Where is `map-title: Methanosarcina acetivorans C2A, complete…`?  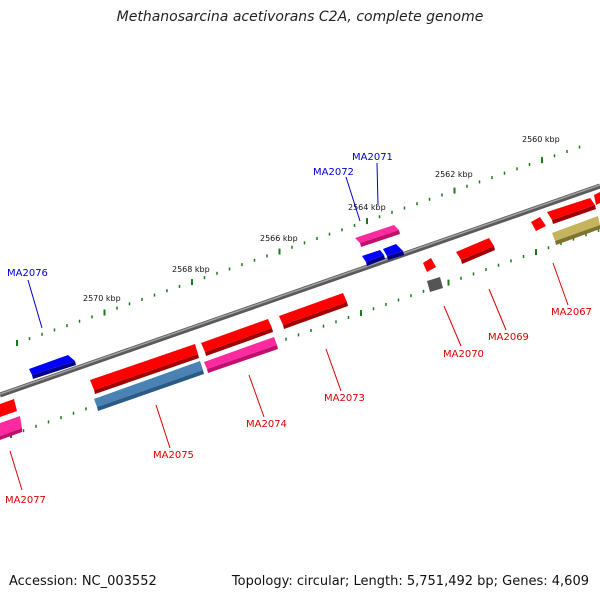 map-title: Methanosarcina acetivorans C2A, complete… is located at coordinates (300, 17).